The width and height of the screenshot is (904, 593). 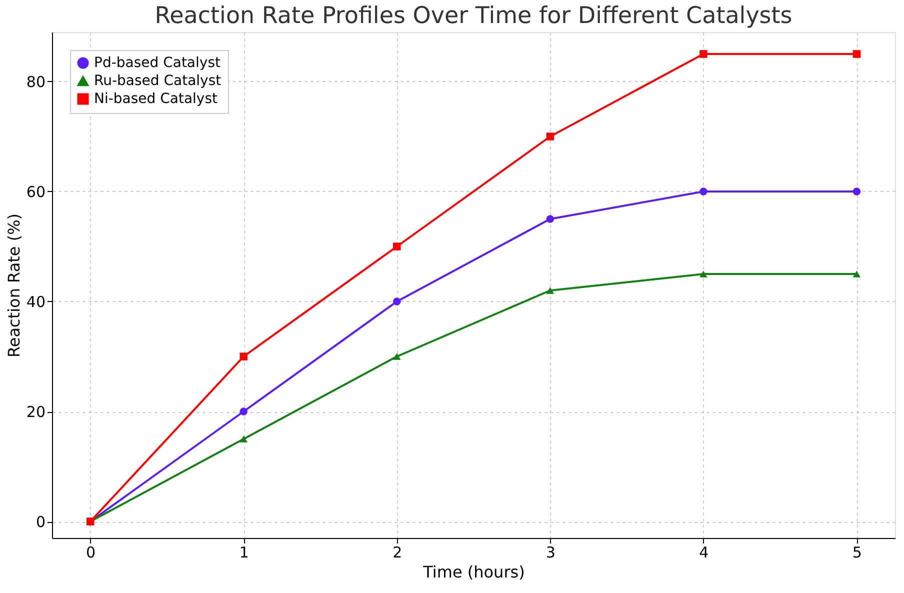 I want to click on x-tick-label: 0, so click(x=91, y=553).